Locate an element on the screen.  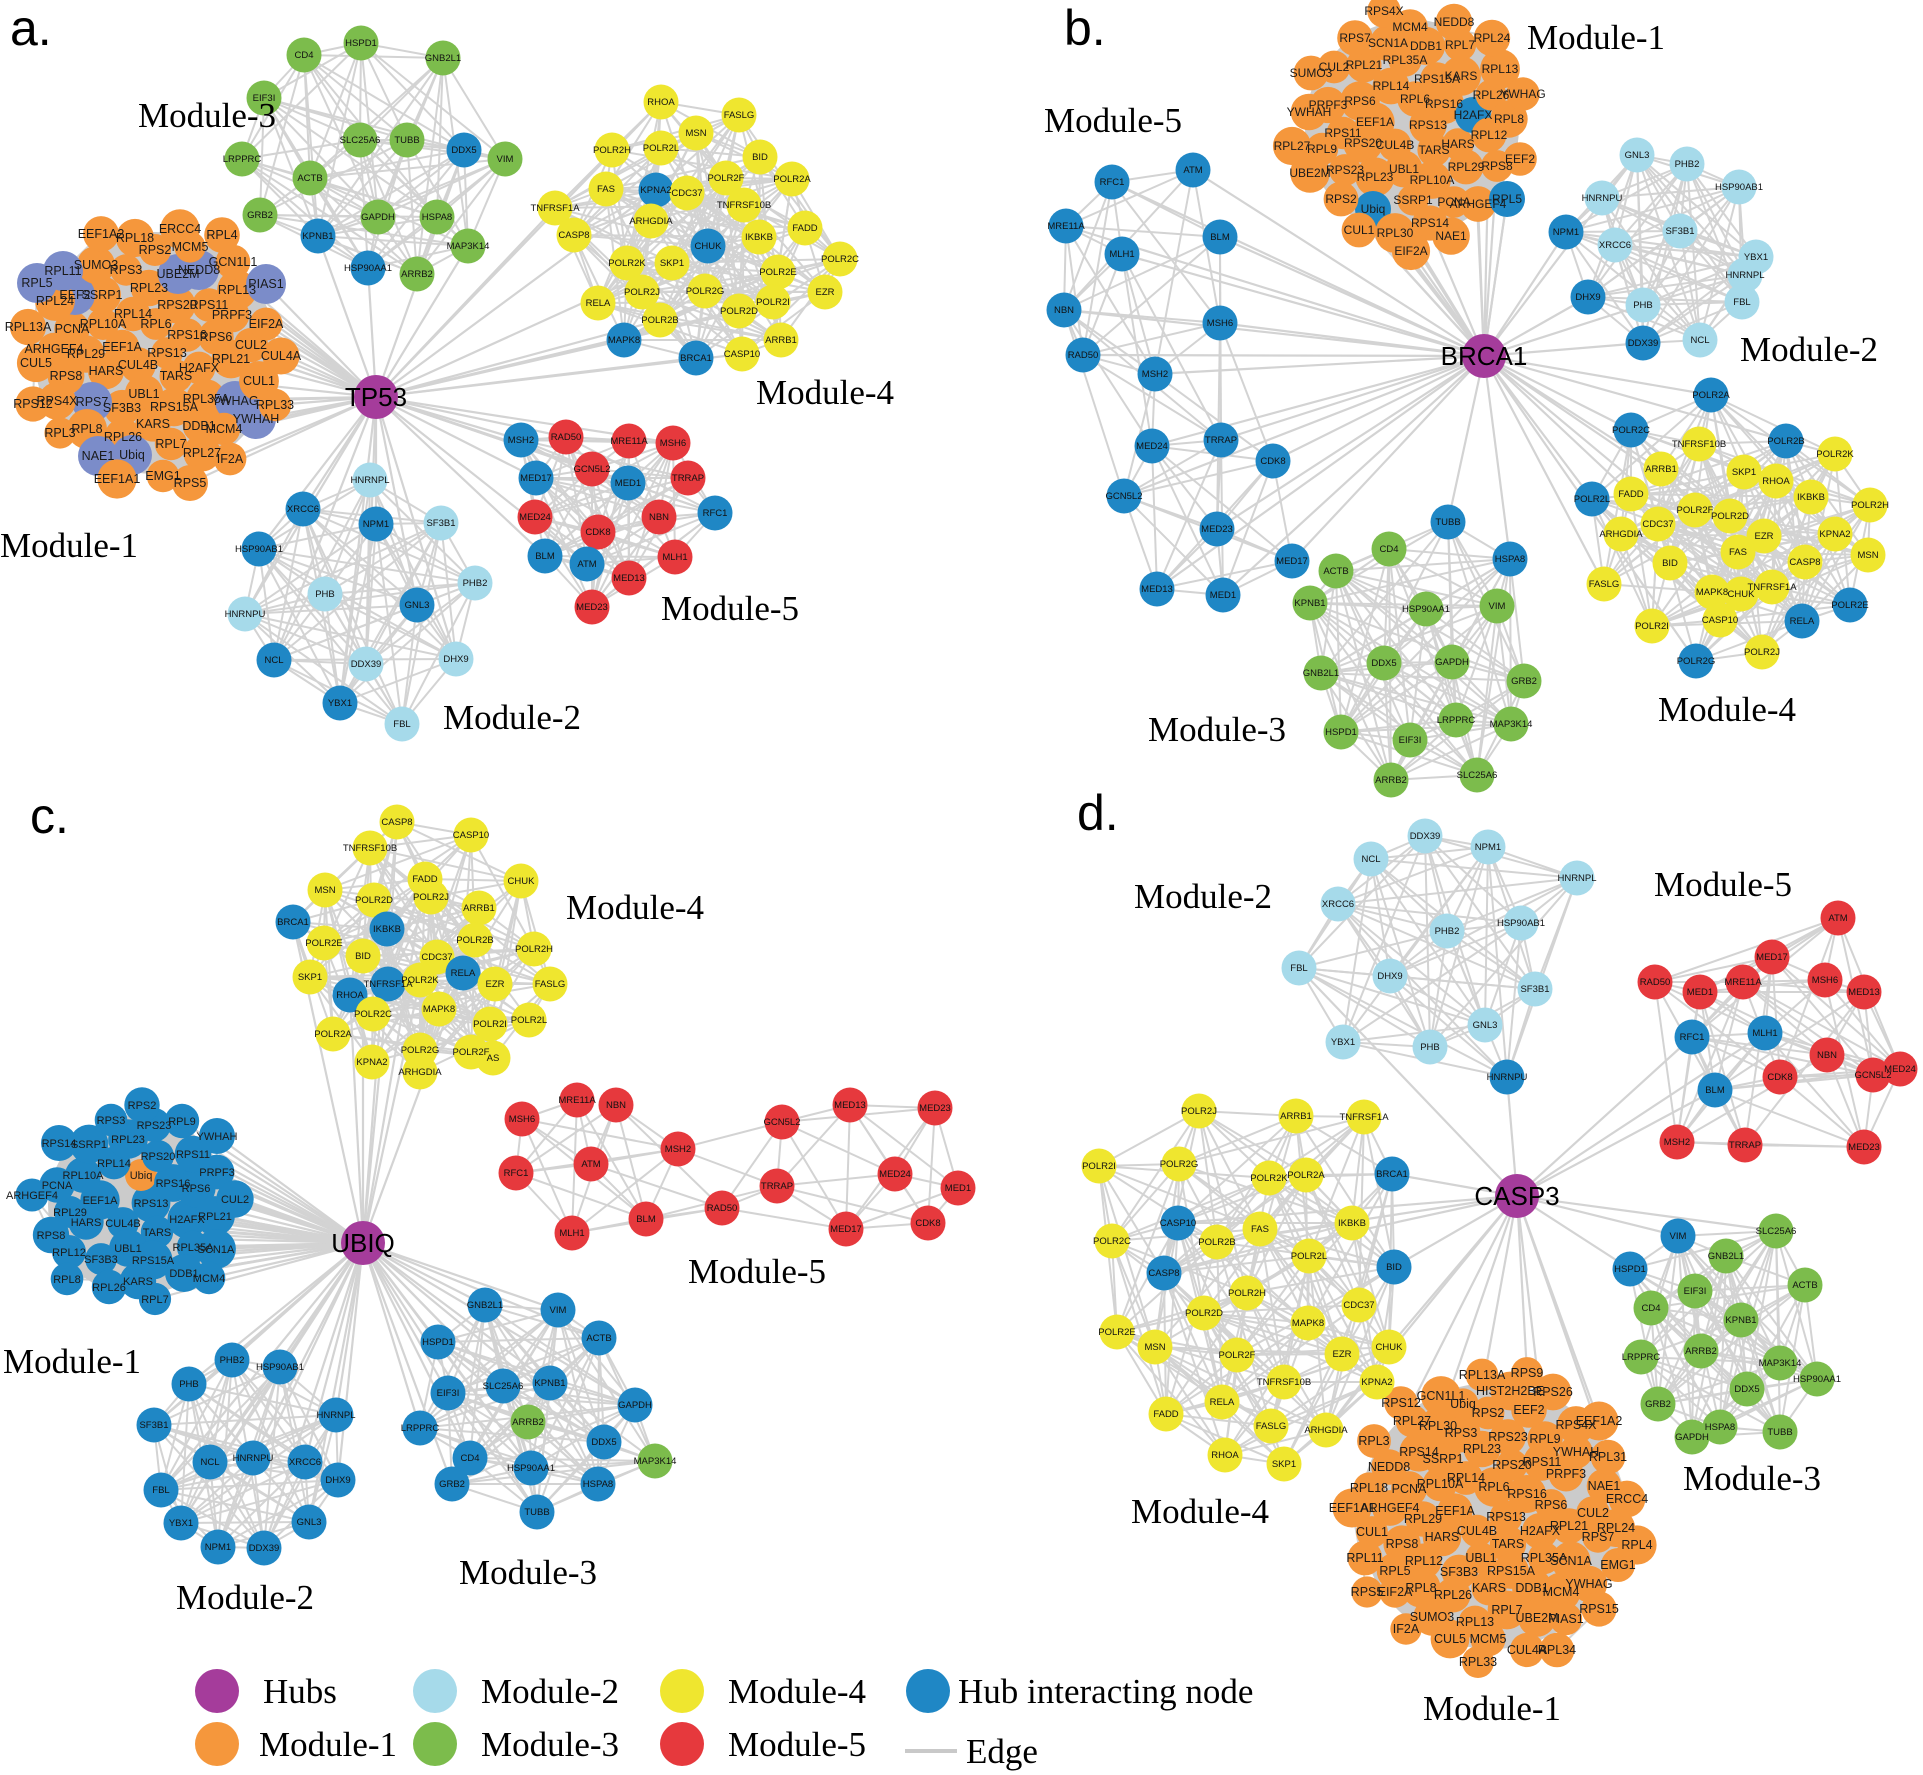
svg-text: ARHGDIA is located at coordinates (1326, 1430).